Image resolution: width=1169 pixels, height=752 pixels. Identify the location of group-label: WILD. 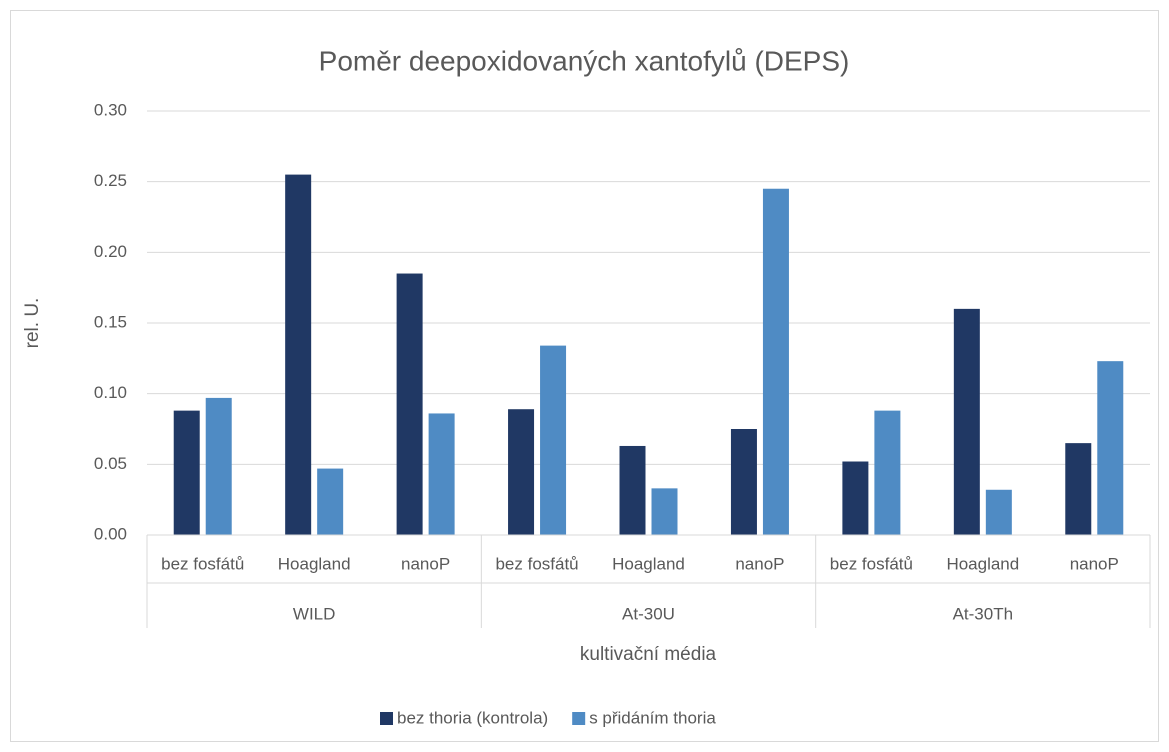
(314, 613).